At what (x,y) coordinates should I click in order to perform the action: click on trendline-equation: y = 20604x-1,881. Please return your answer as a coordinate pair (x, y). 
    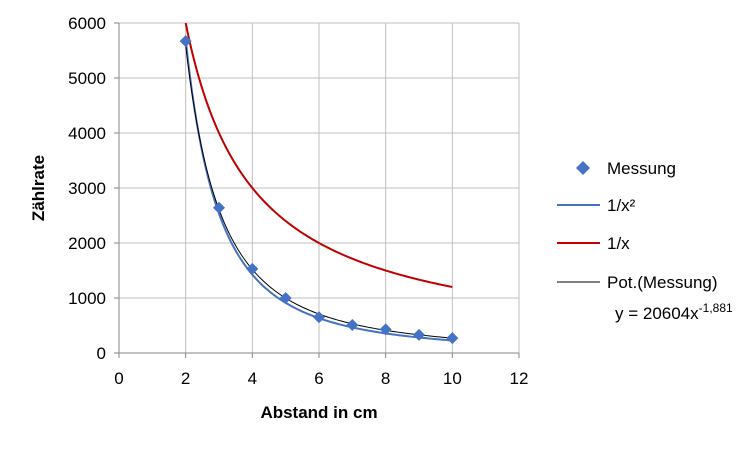
    Looking at the image, I should click on (674, 312).